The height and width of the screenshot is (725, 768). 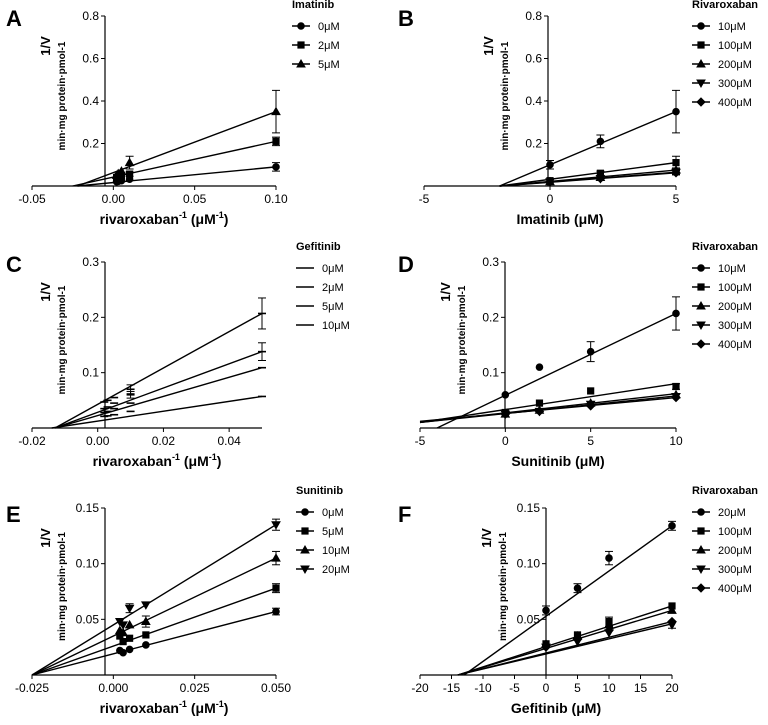 I want to click on series-0μM, so click(x=155, y=641).